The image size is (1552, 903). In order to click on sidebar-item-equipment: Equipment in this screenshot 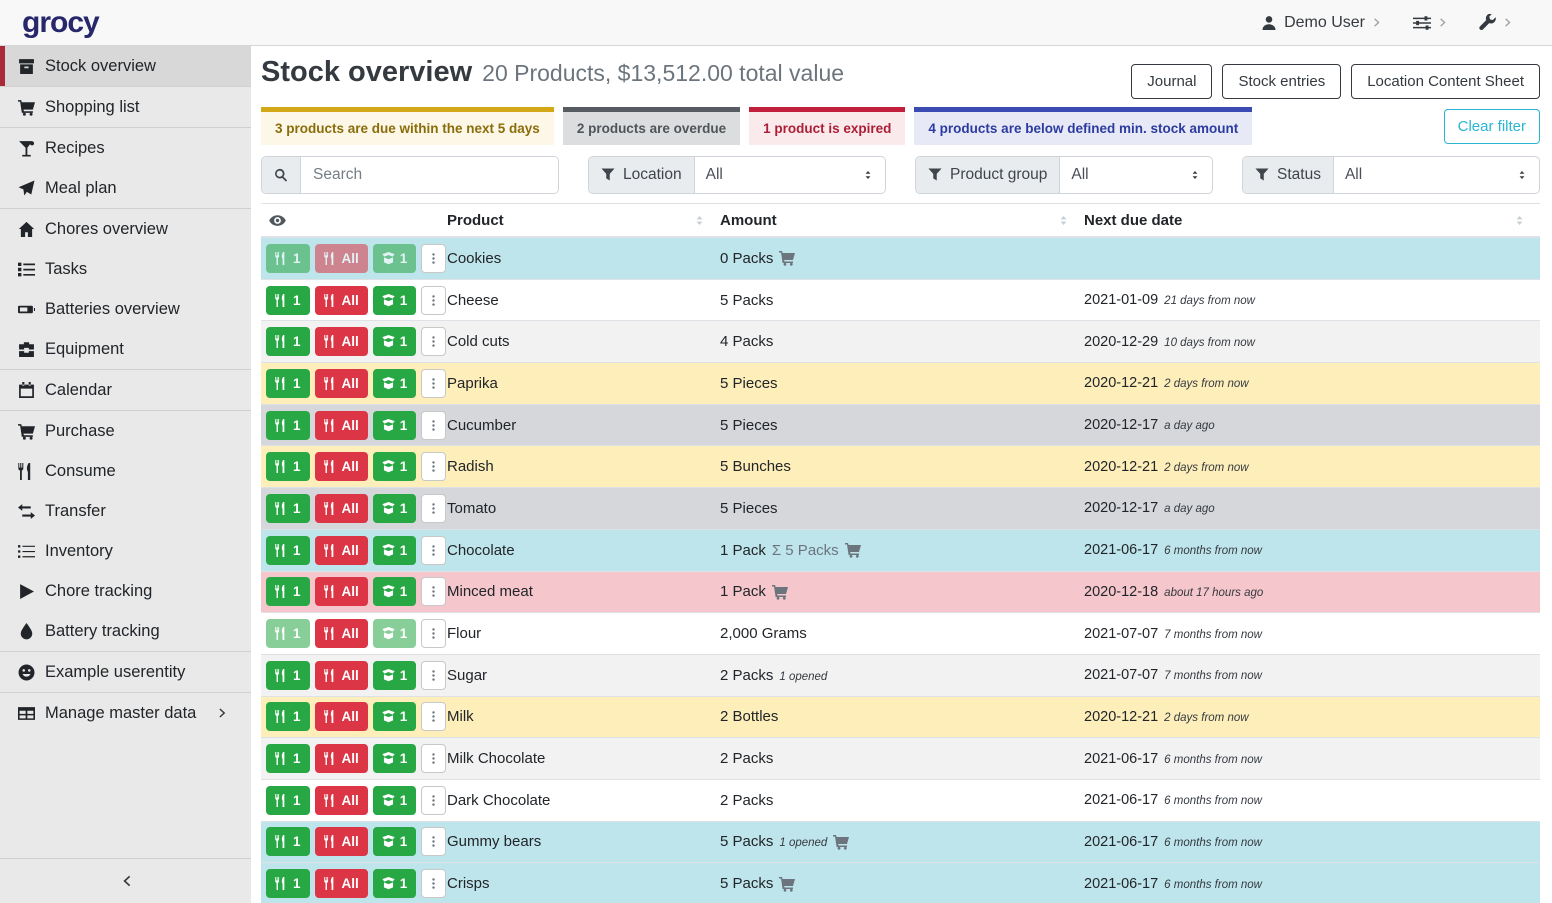, I will do `click(125, 349)`.